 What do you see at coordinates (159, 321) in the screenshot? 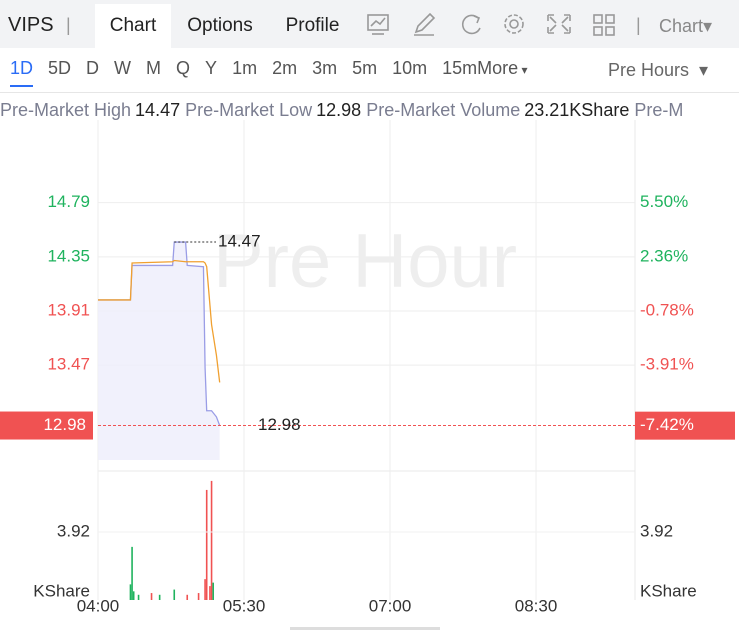
I see `price-line` at bounding box center [159, 321].